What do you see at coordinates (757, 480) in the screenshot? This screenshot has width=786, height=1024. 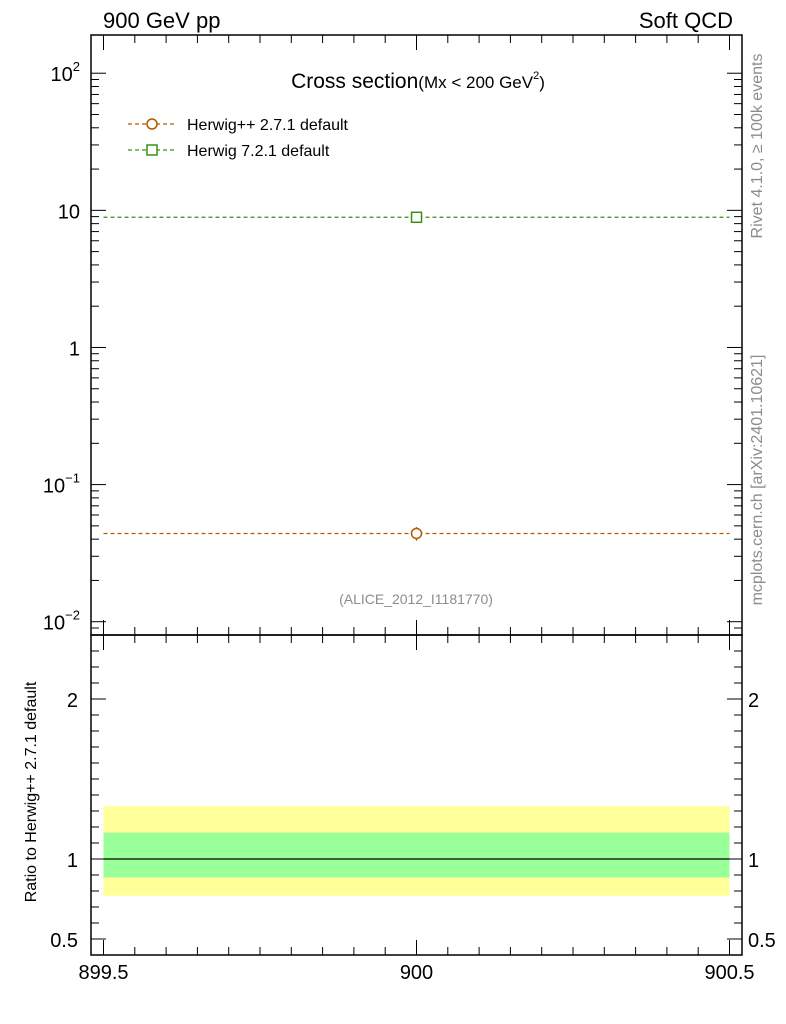 I see `mcplots-label: mcplots.cern.ch [arXiv:2401.10621]` at bounding box center [757, 480].